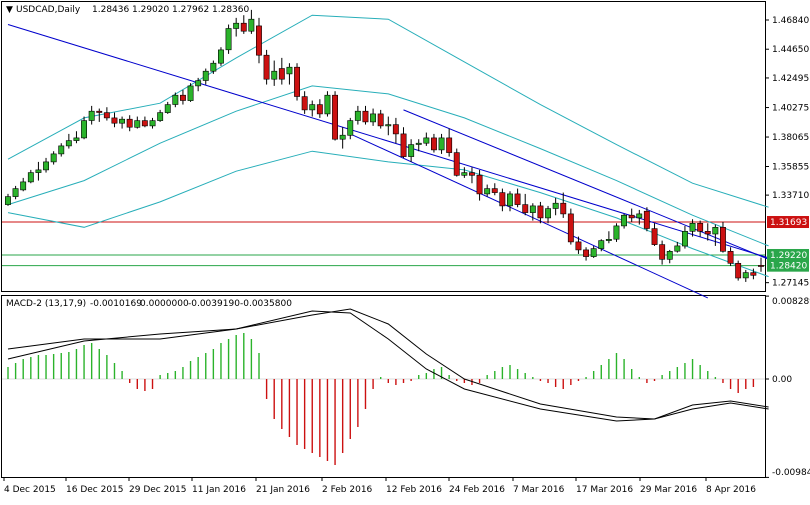  I want to click on date-tick-label: 24 Feb 2016, so click(477, 490).